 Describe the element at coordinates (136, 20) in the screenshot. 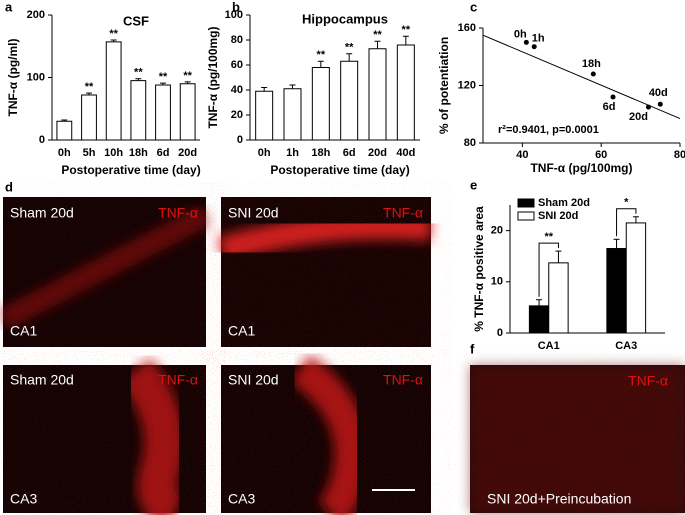

I see `chart-title: CSF` at that location.